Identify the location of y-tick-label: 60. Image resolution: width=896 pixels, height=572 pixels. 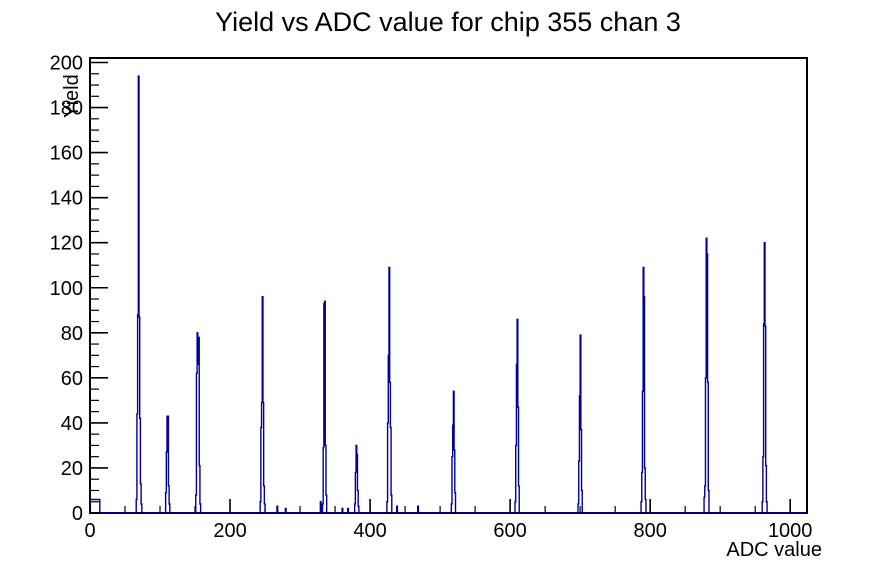
(72, 379).